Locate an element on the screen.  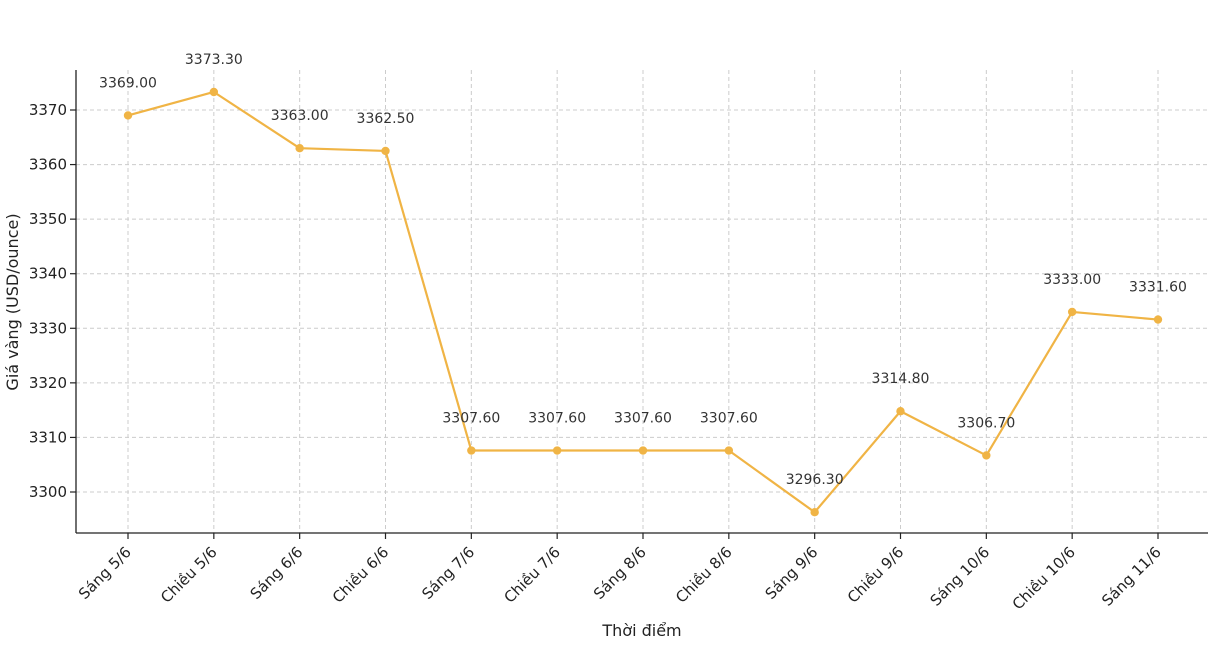
y-tick-label: 3300 is located at coordinates (48, 492).